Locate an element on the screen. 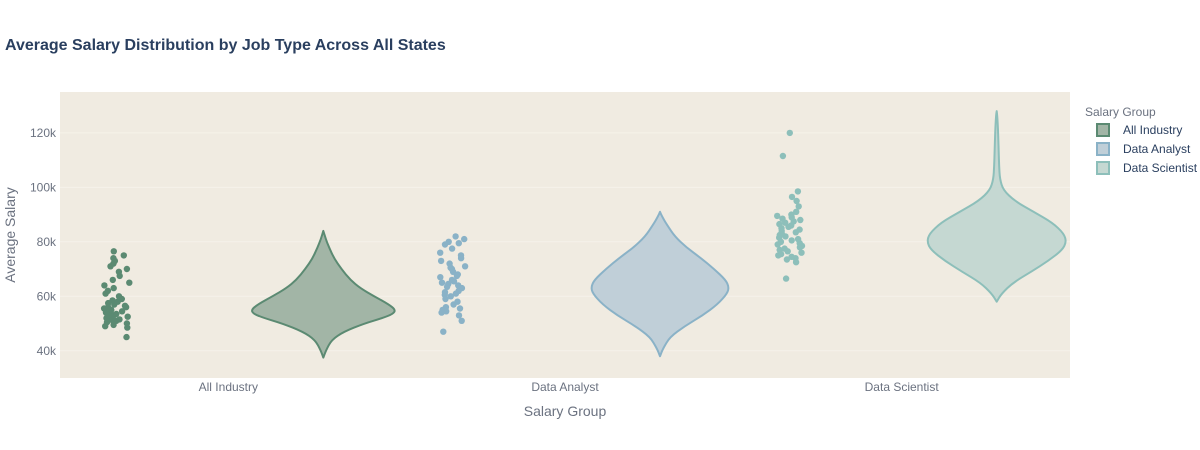 Image resolution: width=1200 pixels, height=450 pixels. legend-item-label: All Industry is located at coordinates (1152, 130).